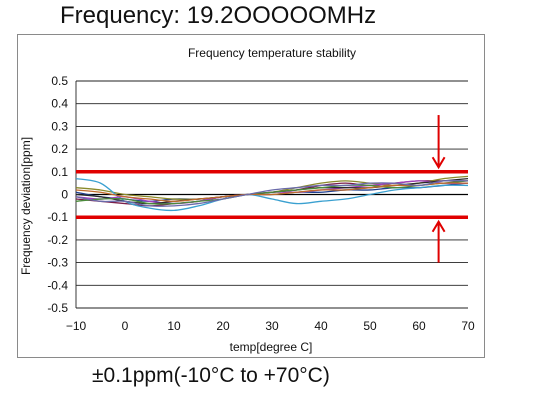 The height and width of the screenshot is (413, 540). What do you see at coordinates (370, 326) in the screenshot?
I see `x-tick-label: 50` at bounding box center [370, 326].